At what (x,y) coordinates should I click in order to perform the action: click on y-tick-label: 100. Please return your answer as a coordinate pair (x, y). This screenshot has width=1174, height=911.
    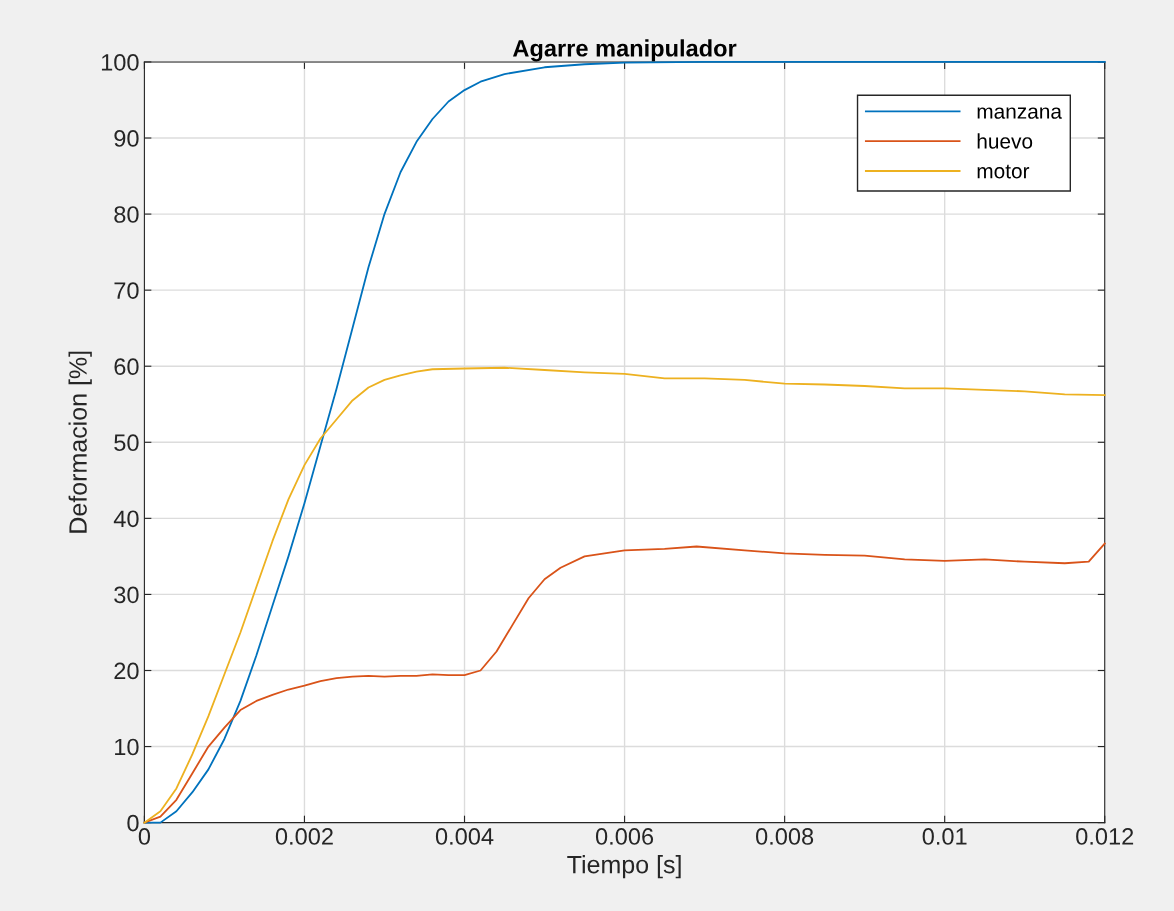
    Looking at the image, I should click on (120, 62).